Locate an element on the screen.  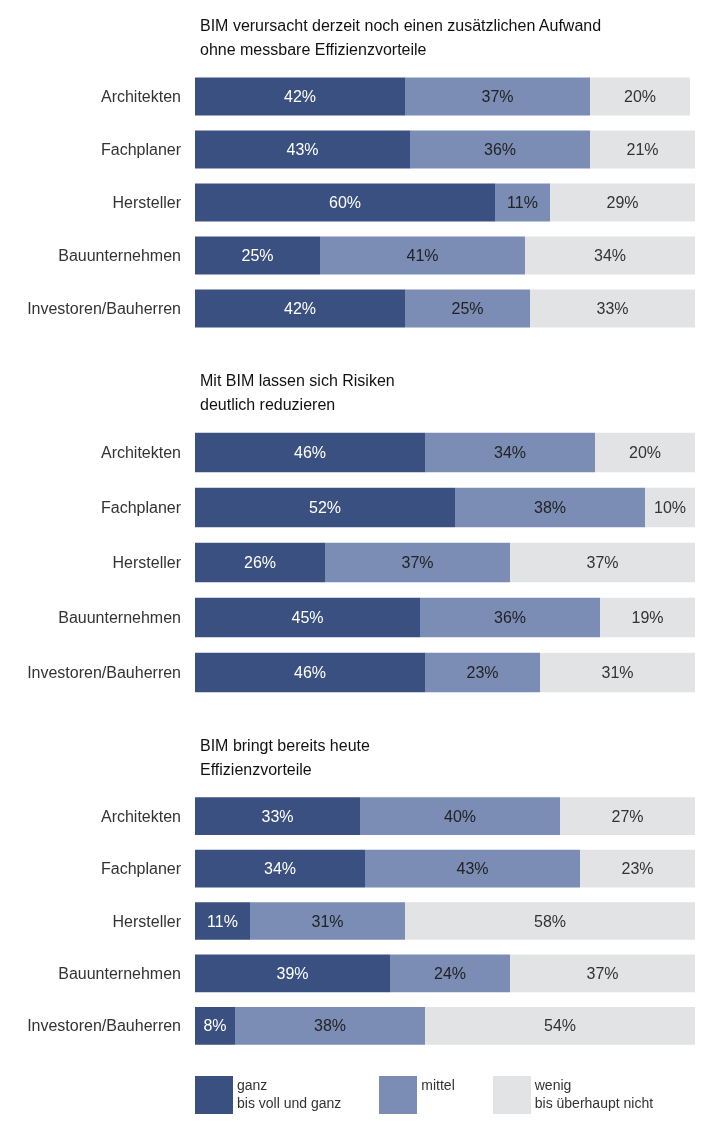
data-label: 52% is located at coordinates (325, 507).